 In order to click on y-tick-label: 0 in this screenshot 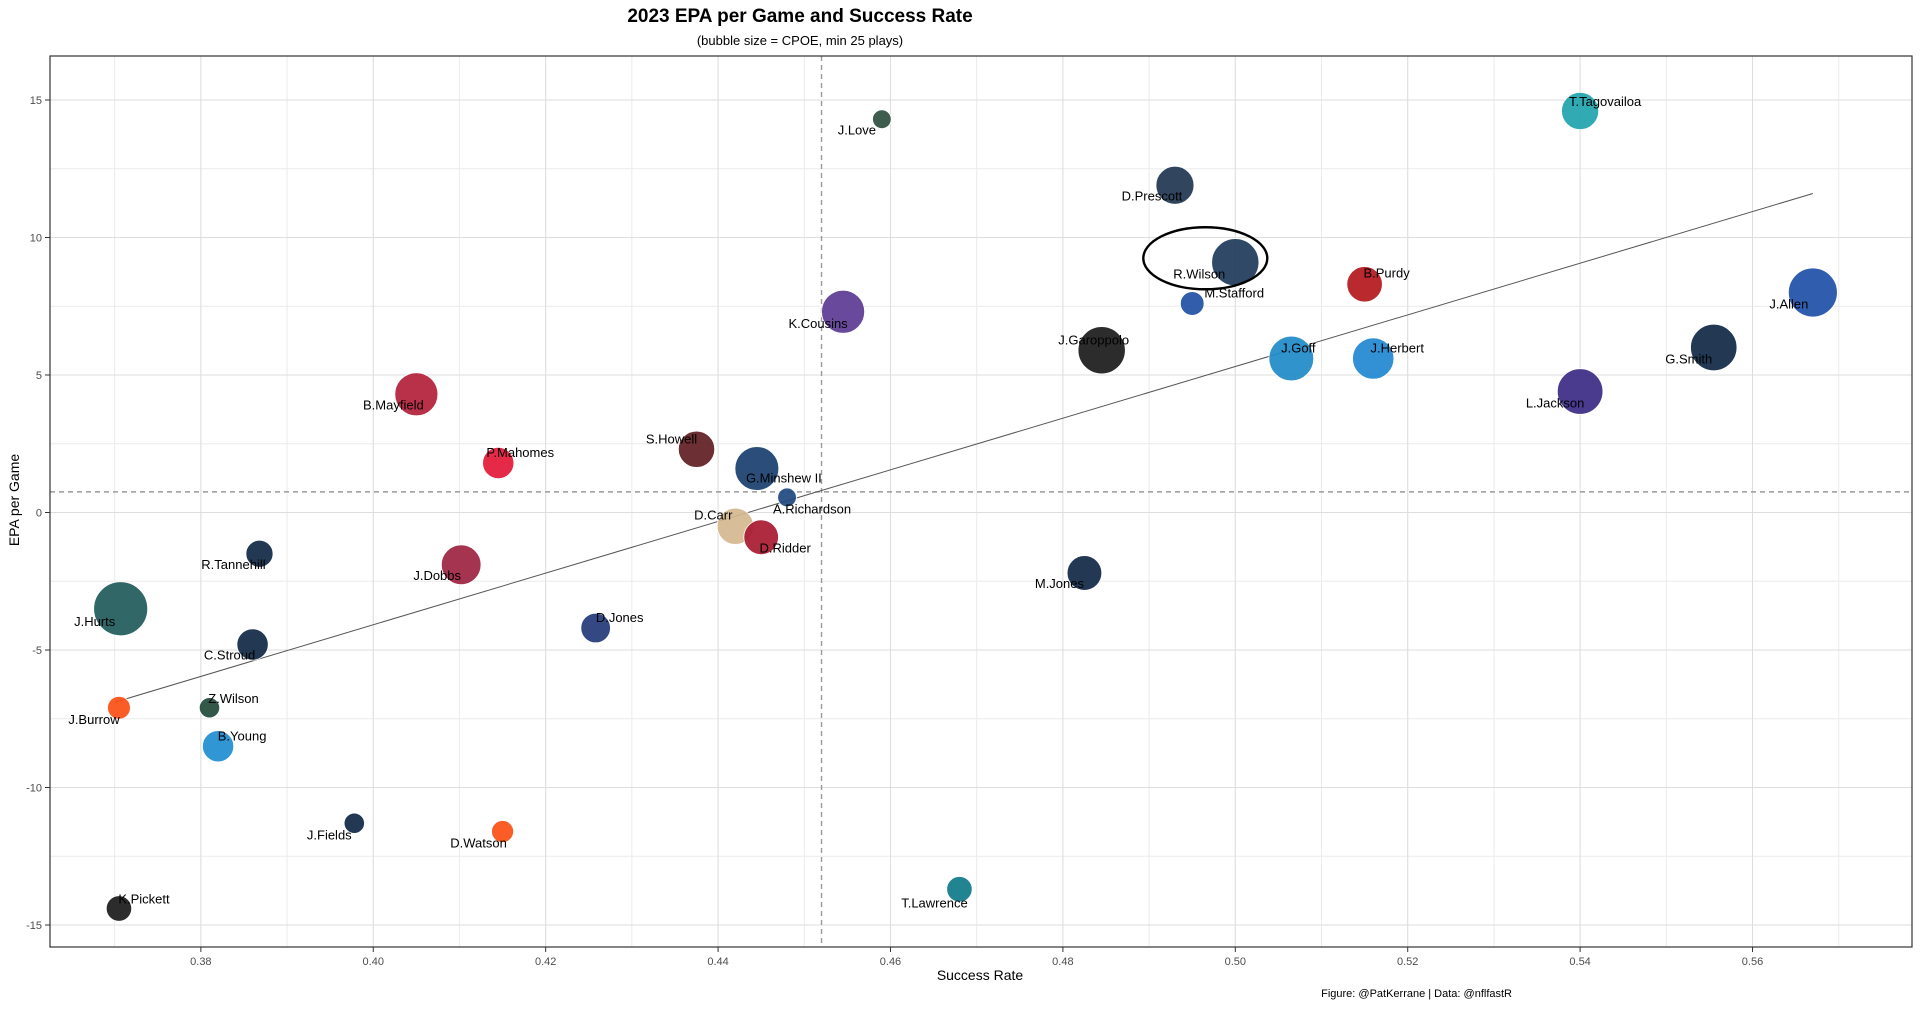, I will do `click(39, 514)`.